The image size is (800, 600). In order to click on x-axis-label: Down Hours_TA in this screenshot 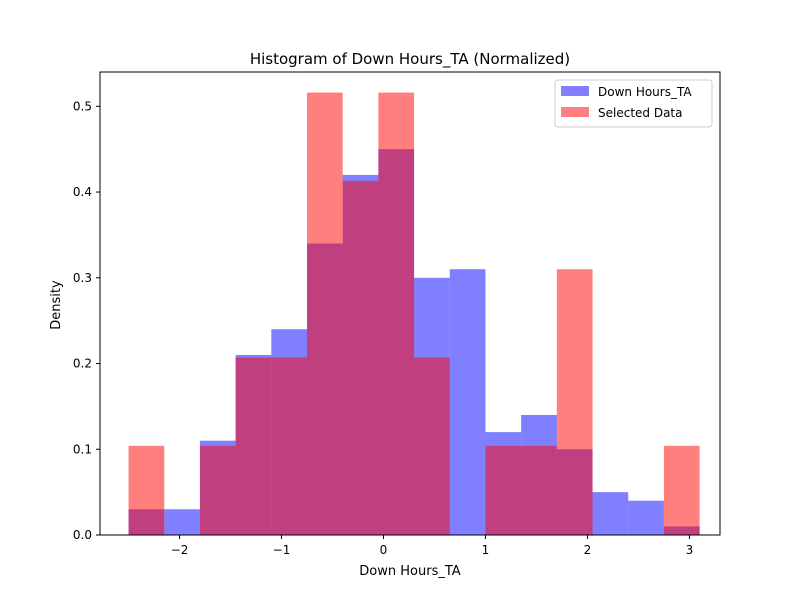, I will do `click(409, 571)`.